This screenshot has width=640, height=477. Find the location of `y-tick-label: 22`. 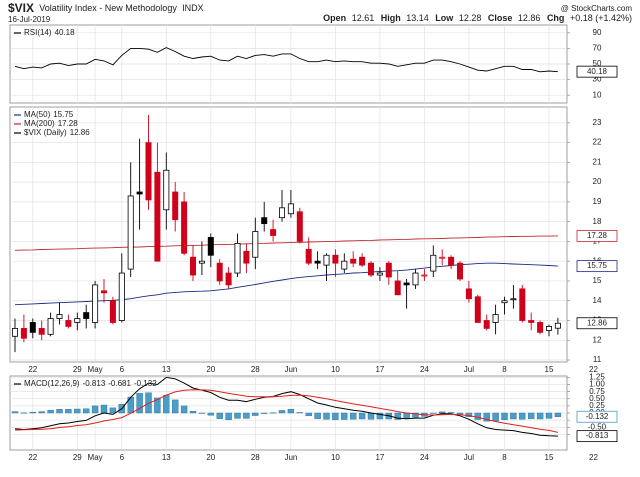

y-tick-label: 22 is located at coordinates (597, 142).